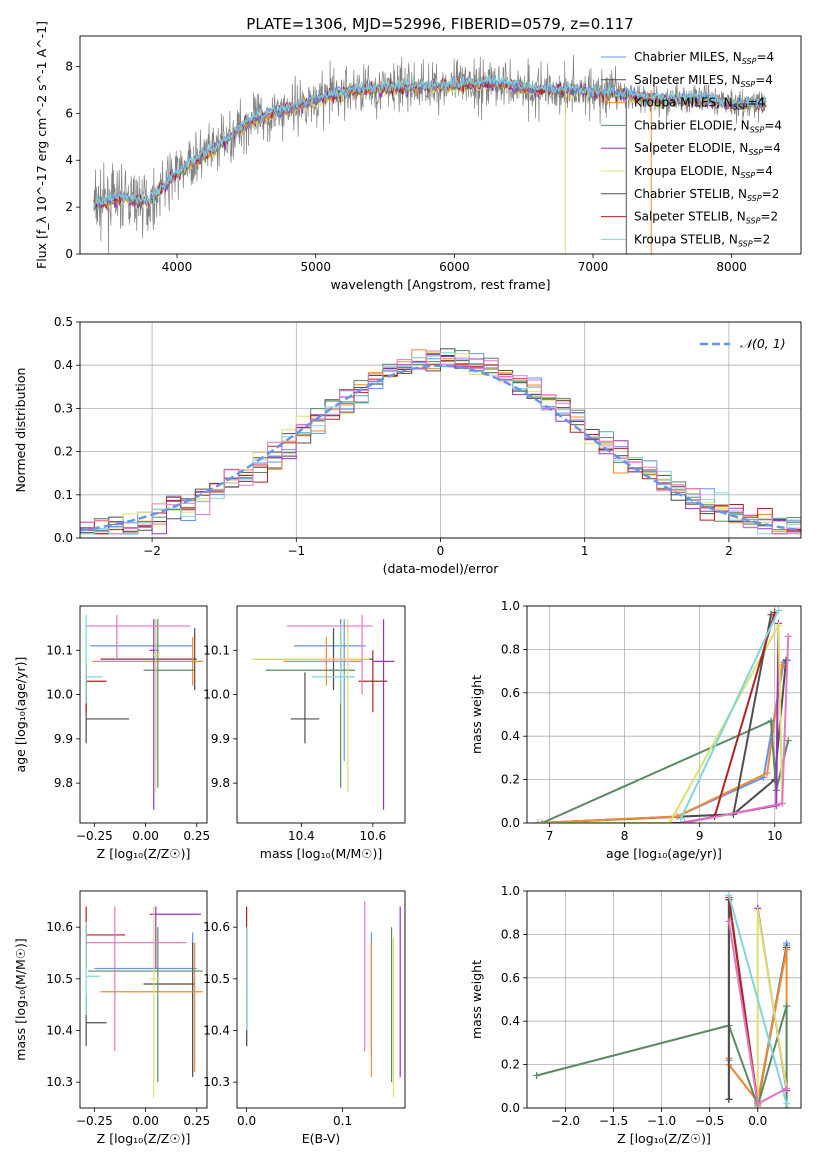 Image resolution: width=819 pixels, height=1170 pixels. Describe the element at coordinates (430, 140) in the screenshot. I see `model-spectrum` at that location.